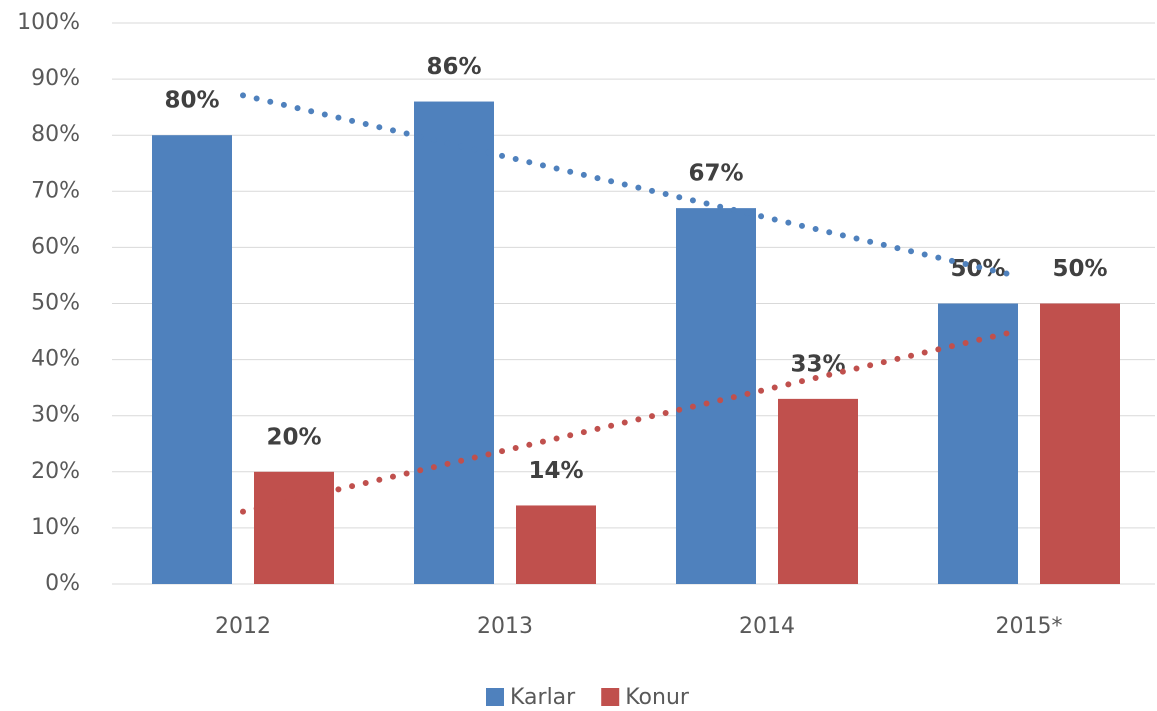  What do you see at coordinates (293, 437) in the screenshot?
I see `data-label: 20%` at bounding box center [293, 437].